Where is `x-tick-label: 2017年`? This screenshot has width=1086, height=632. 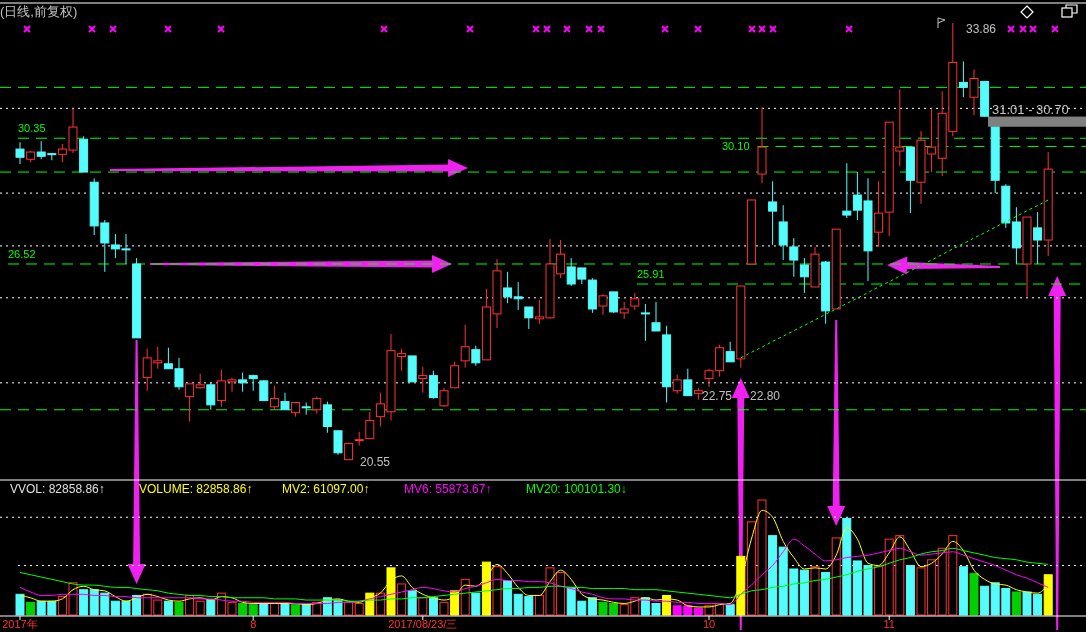
x-tick-label: 2017年 is located at coordinates (20, 624).